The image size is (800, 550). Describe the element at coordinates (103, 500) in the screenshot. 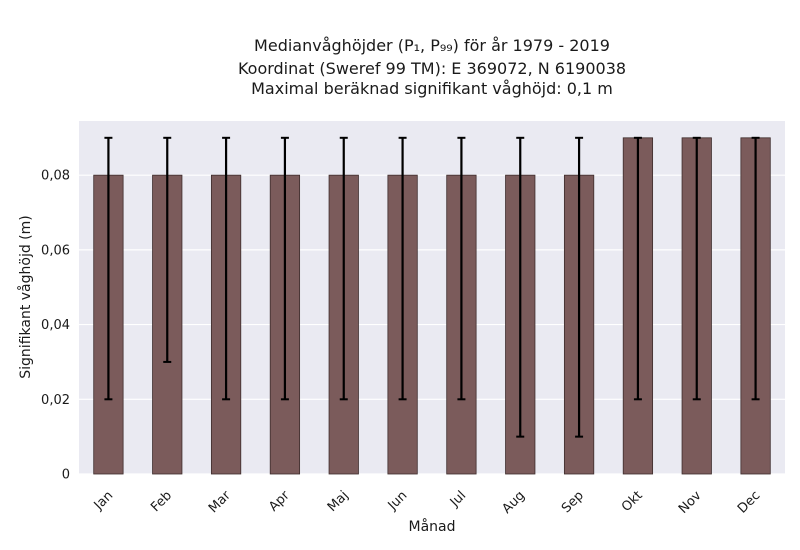

I see `x-tick-label: Jan` at that location.